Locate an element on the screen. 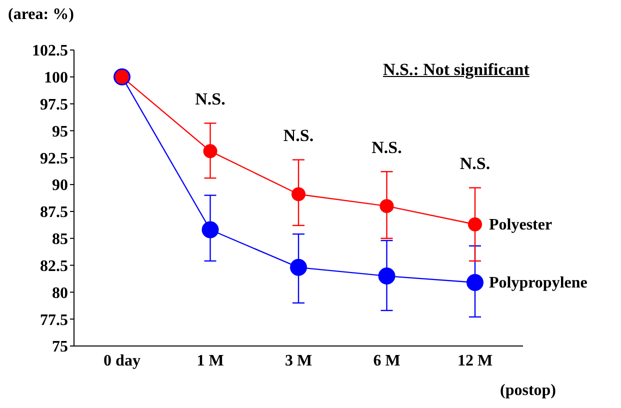  y-tick-label: 85 is located at coordinates (60, 239).